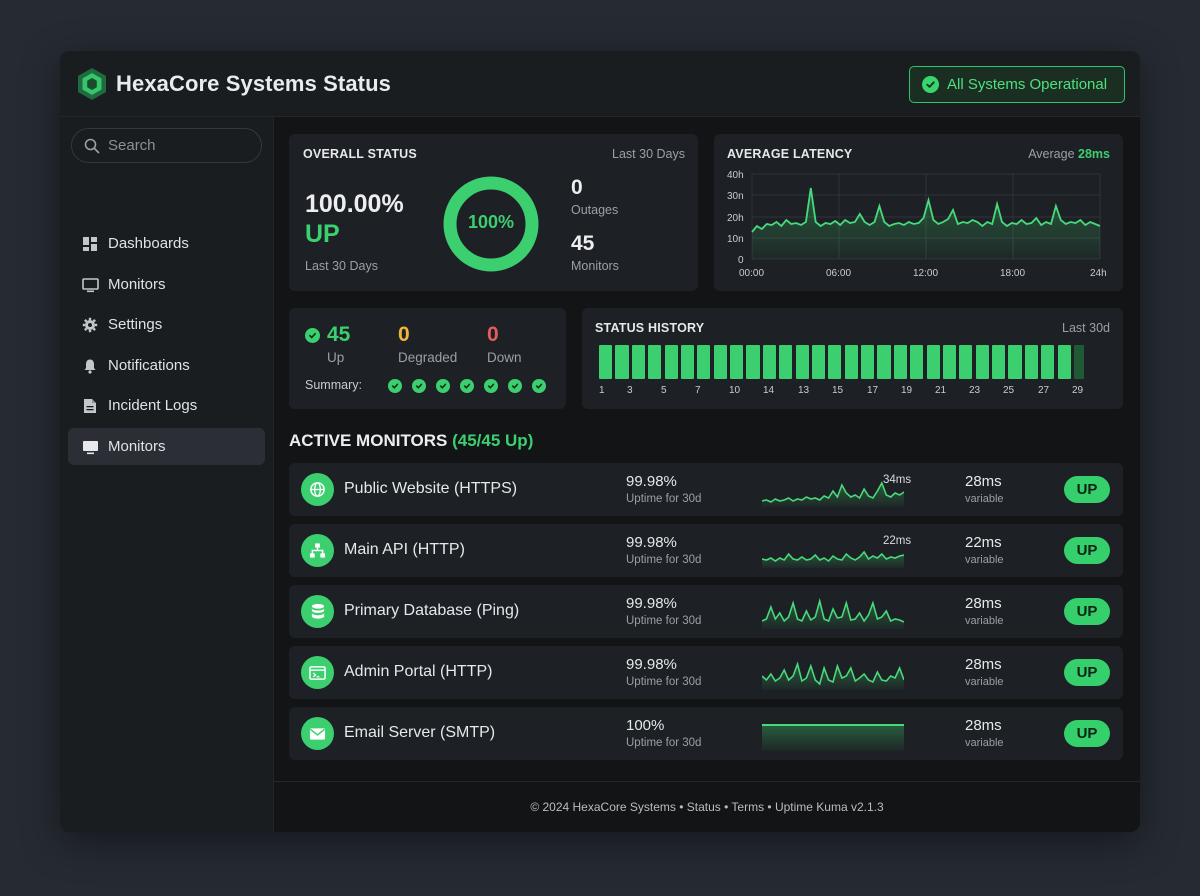 Image resolution: width=1200 pixels, height=896 pixels. Describe the element at coordinates (1027, 84) in the screenshot. I see `system-status-label: All Systems Operational` at that location.